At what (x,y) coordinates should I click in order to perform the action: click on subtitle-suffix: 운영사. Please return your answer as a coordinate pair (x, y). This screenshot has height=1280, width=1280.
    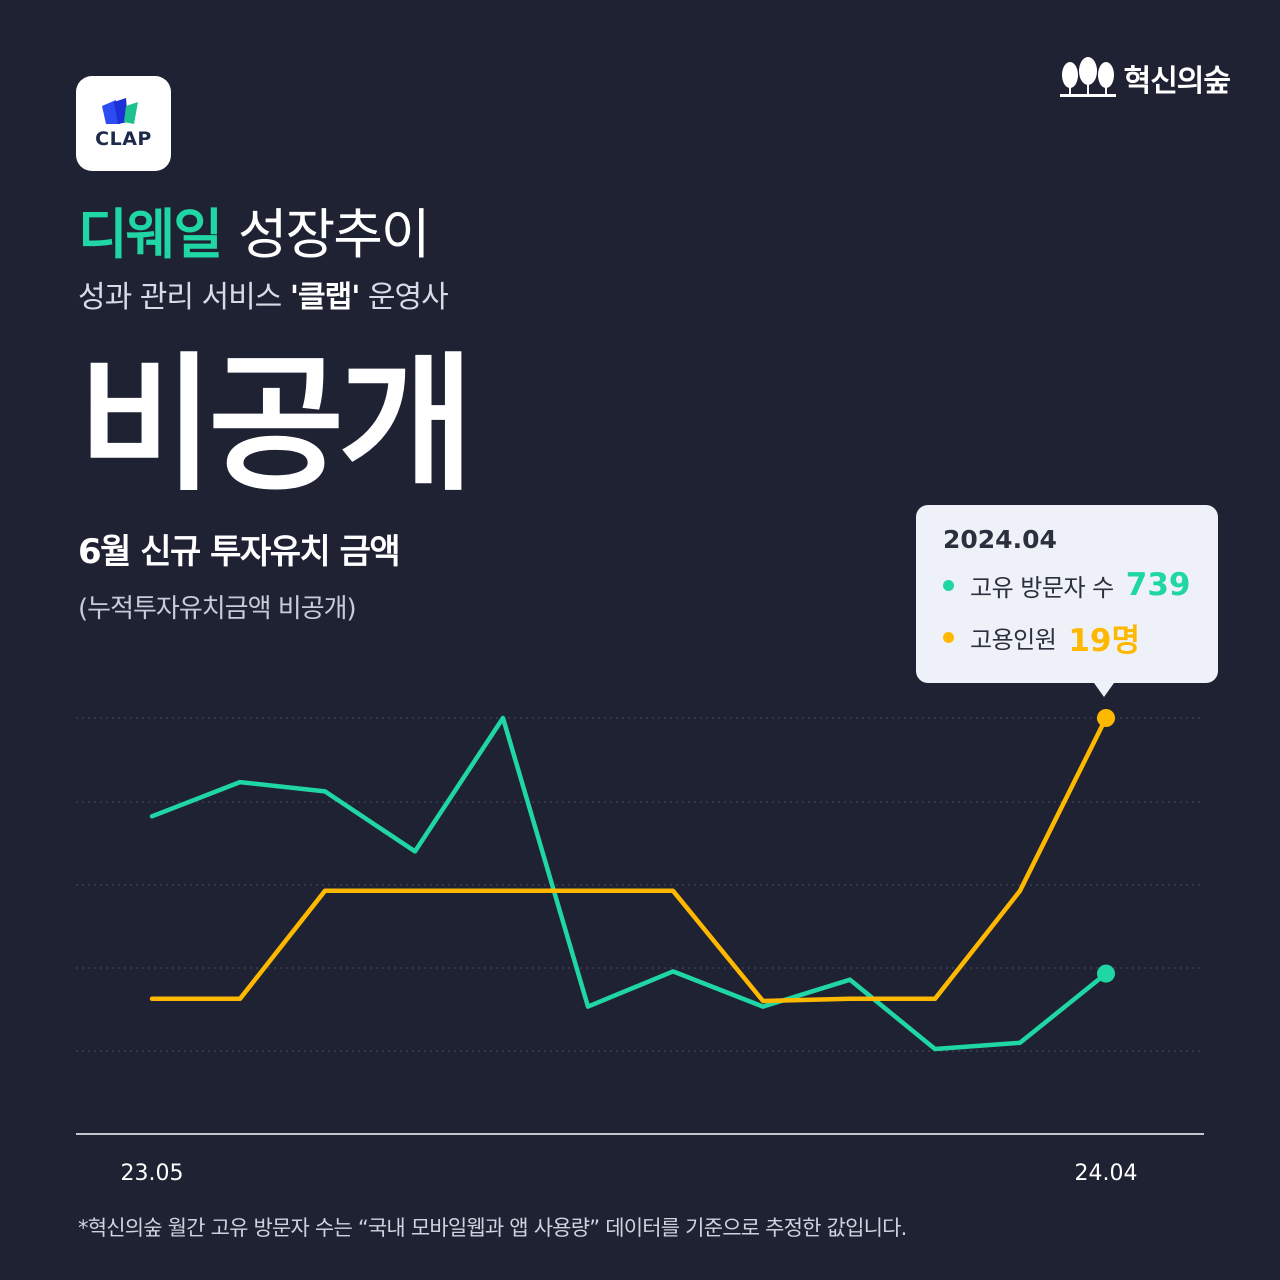
    Looking at the image, I should click on (404, 297).